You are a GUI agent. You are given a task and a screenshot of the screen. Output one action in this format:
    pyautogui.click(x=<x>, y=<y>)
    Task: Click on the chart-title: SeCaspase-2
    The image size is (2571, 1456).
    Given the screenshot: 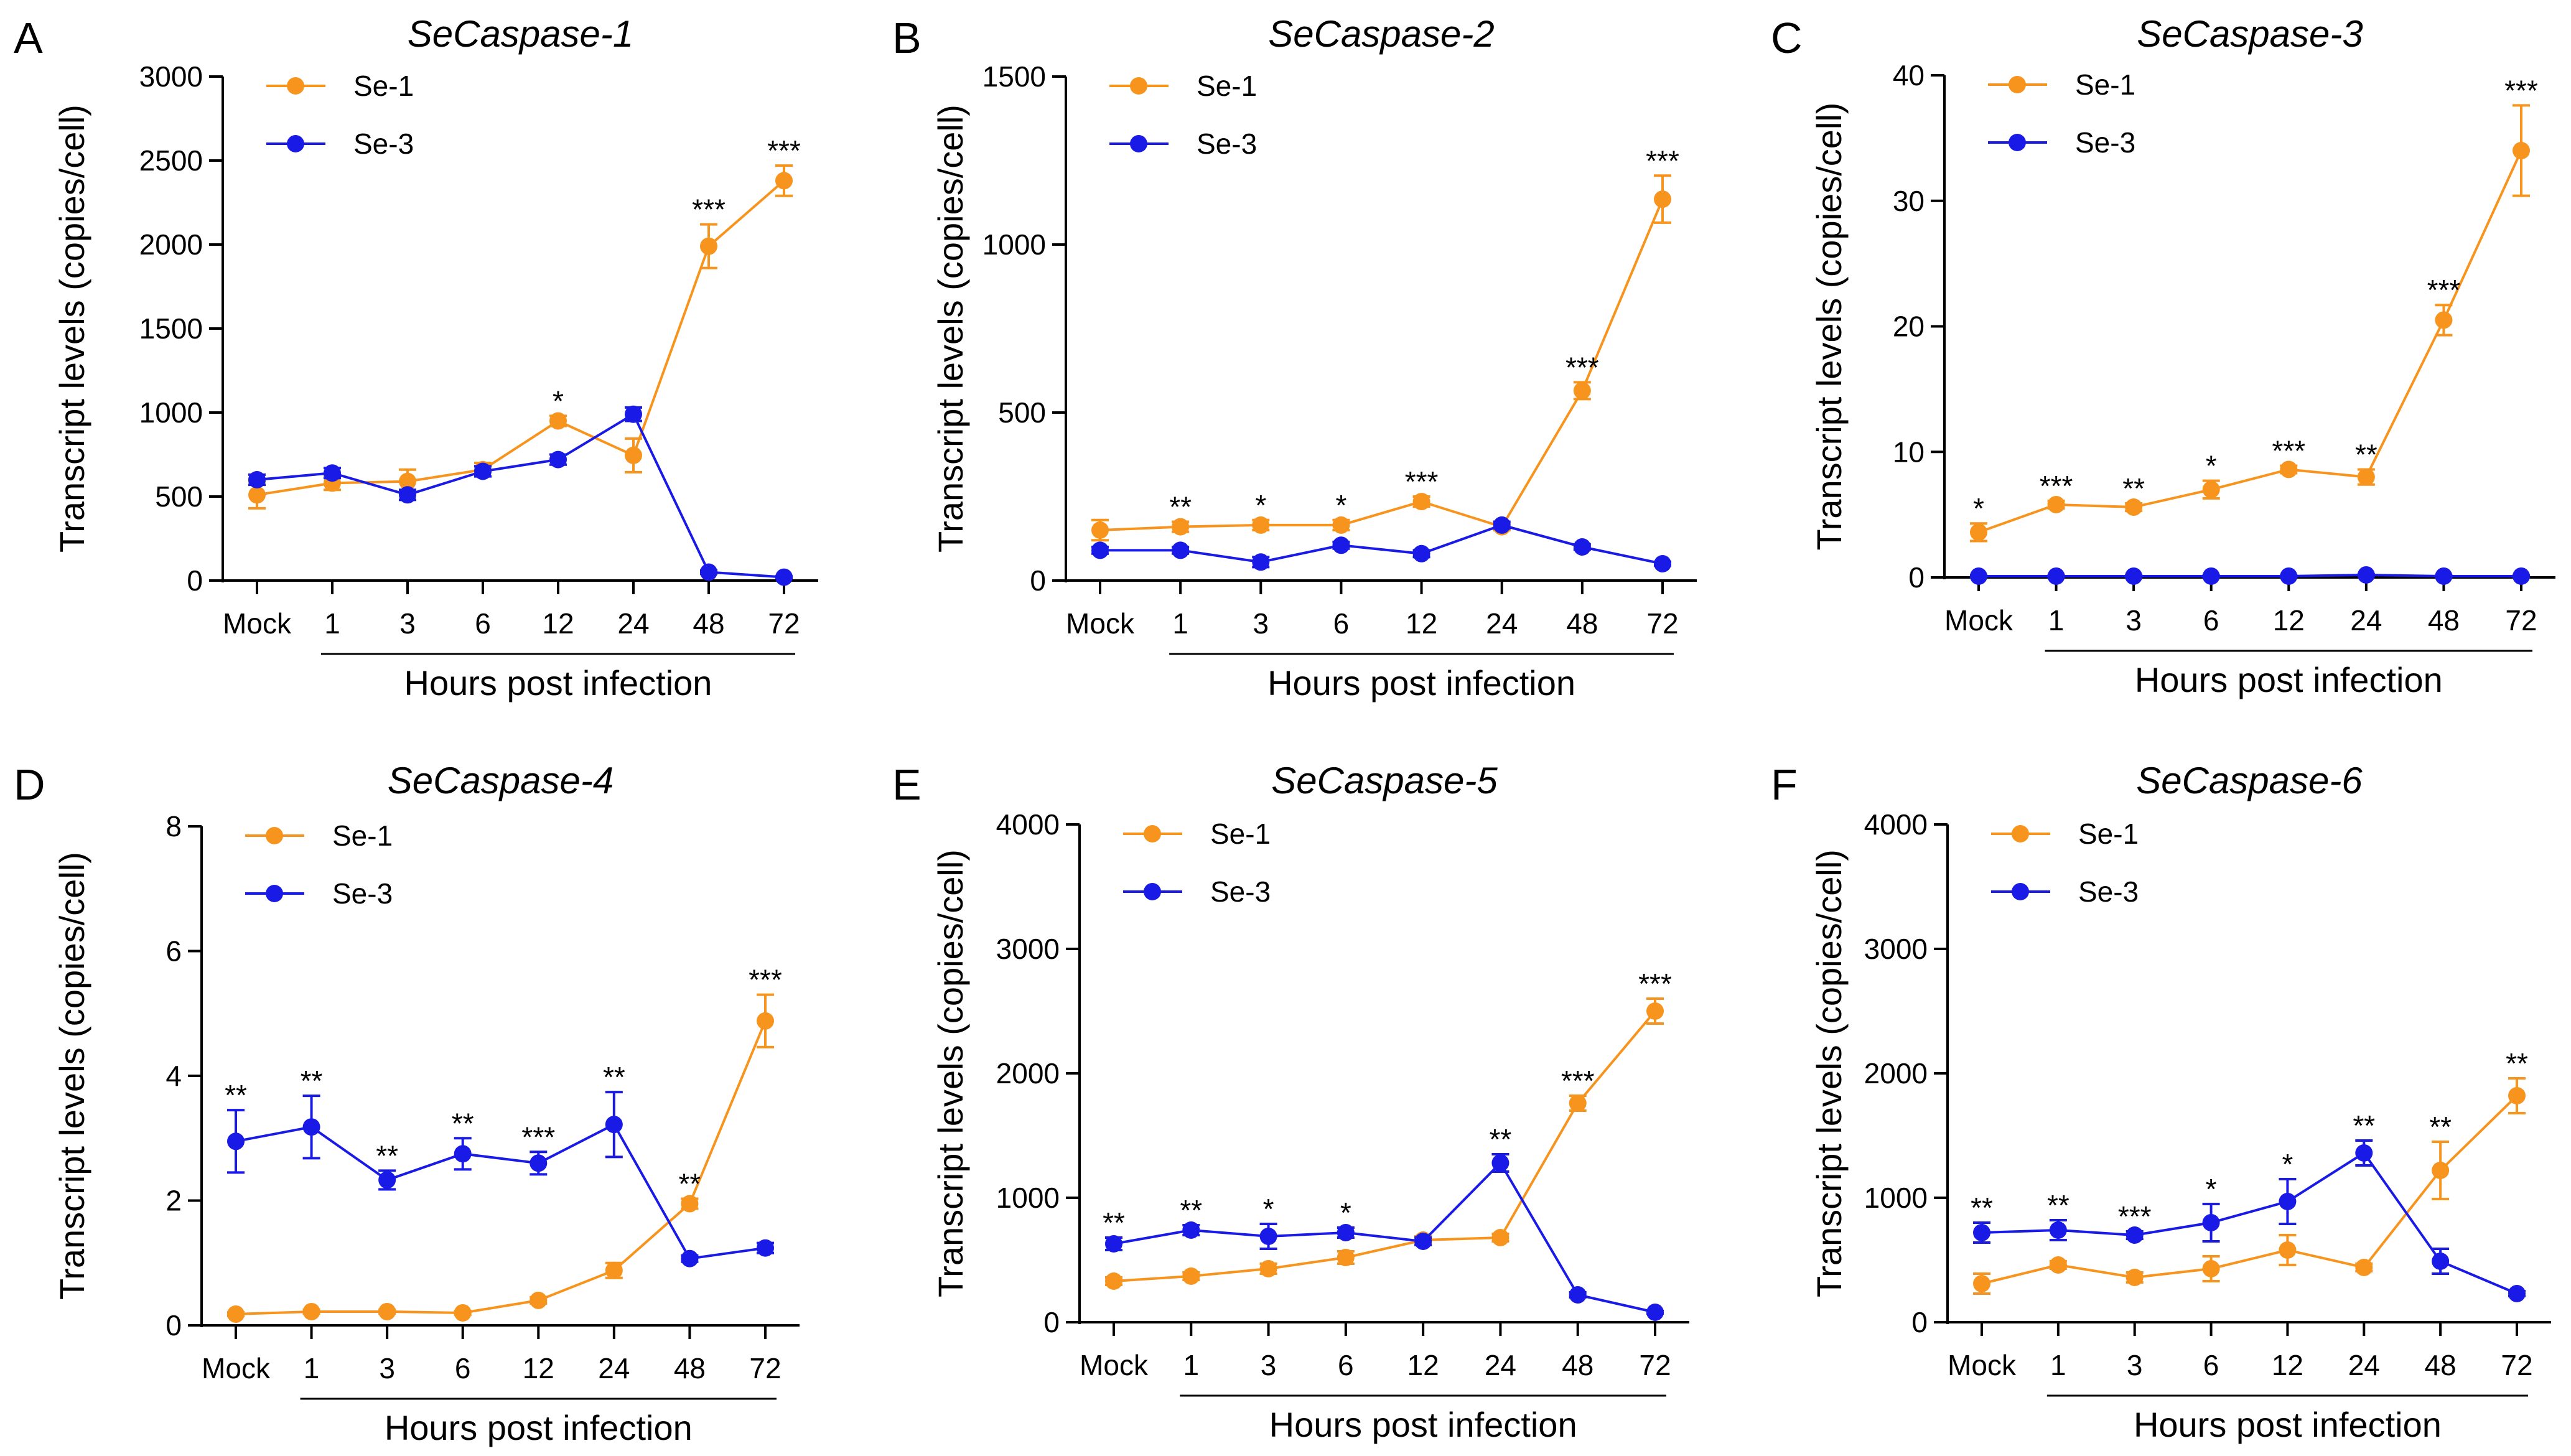 What is the action you would take?
    pyautogui.click(x=1381, y=34)
    